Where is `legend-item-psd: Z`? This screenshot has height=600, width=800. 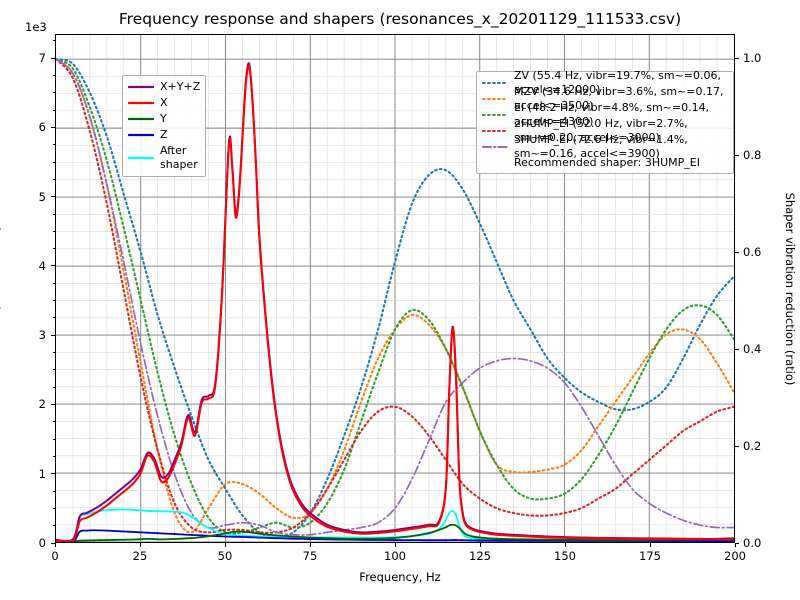
legend-item-psd: Z is located at coordinates (163, 135).